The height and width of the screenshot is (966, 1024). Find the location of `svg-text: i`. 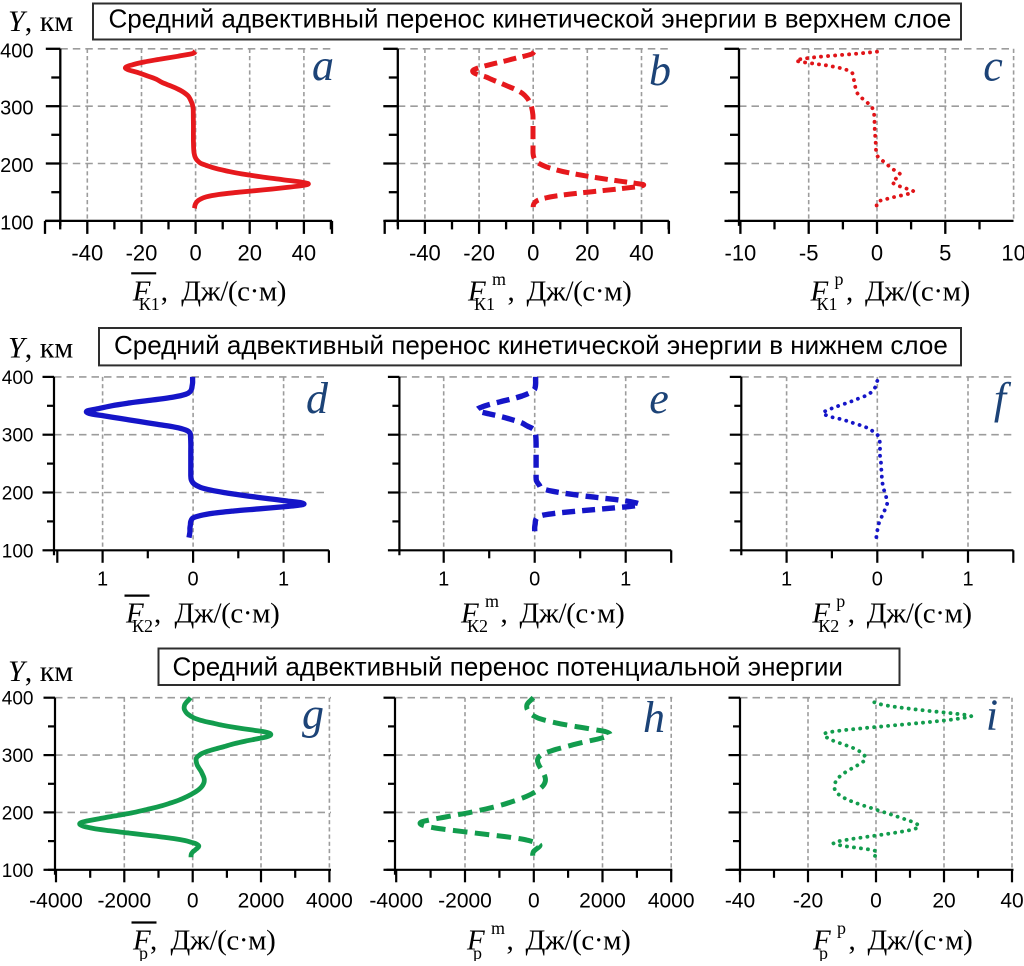

svg-text: i is located at coordinates (992, 715).